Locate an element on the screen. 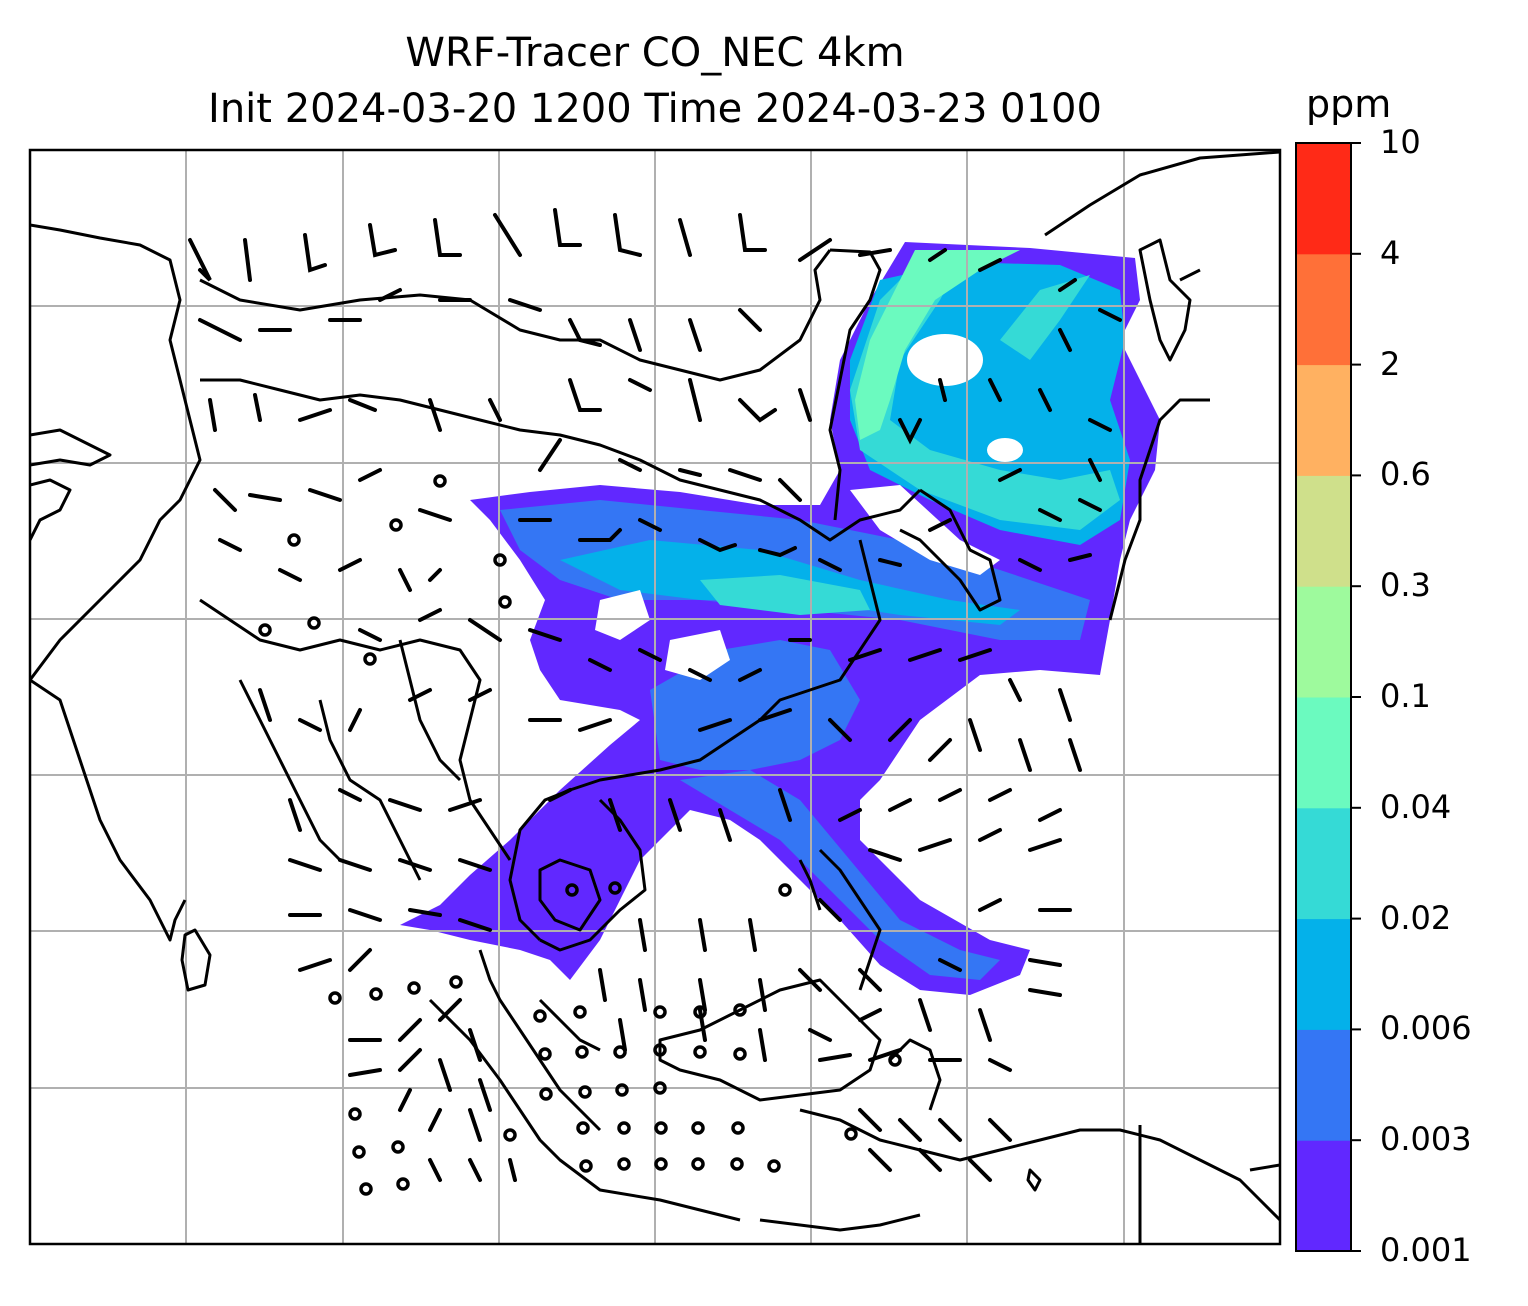 The width and height of the screenshot is (1528, 1306). colorbar-tick-label: 10 is located at coordinates (1400, 142).